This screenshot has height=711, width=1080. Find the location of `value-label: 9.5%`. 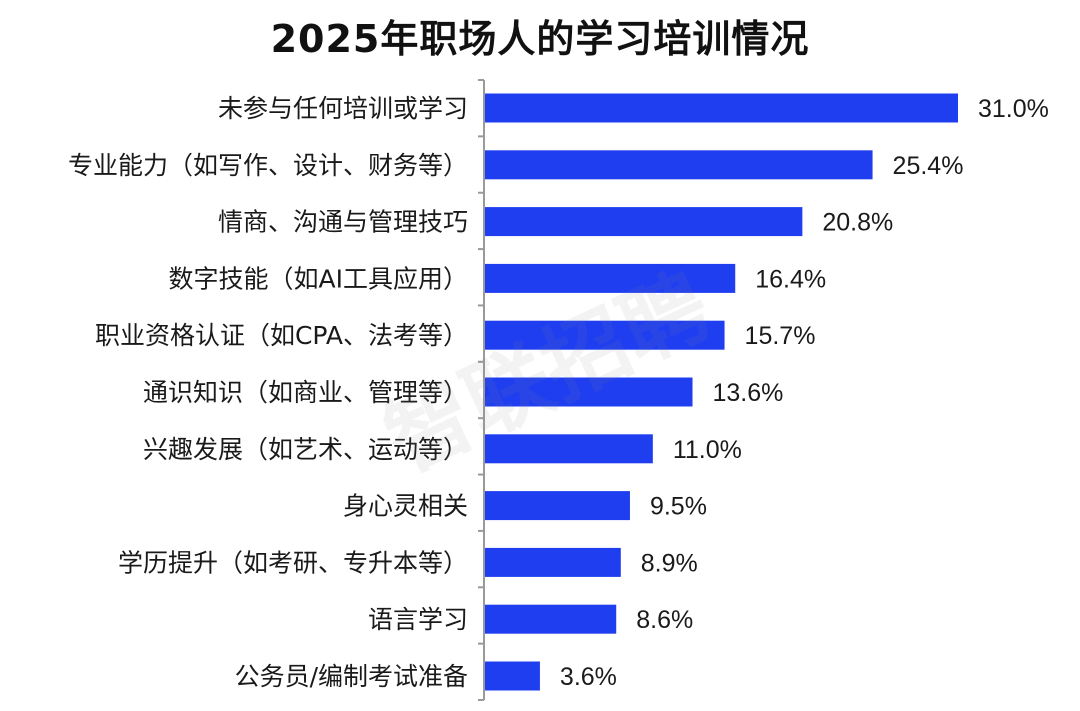

value-label: 9.5% is located at coordinates (678, 507).